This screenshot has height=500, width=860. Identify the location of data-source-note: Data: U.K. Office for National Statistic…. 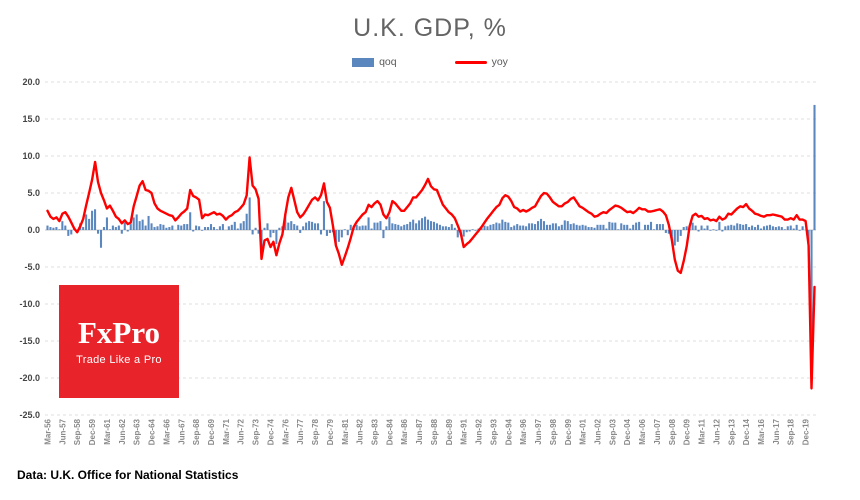
(128, 475).